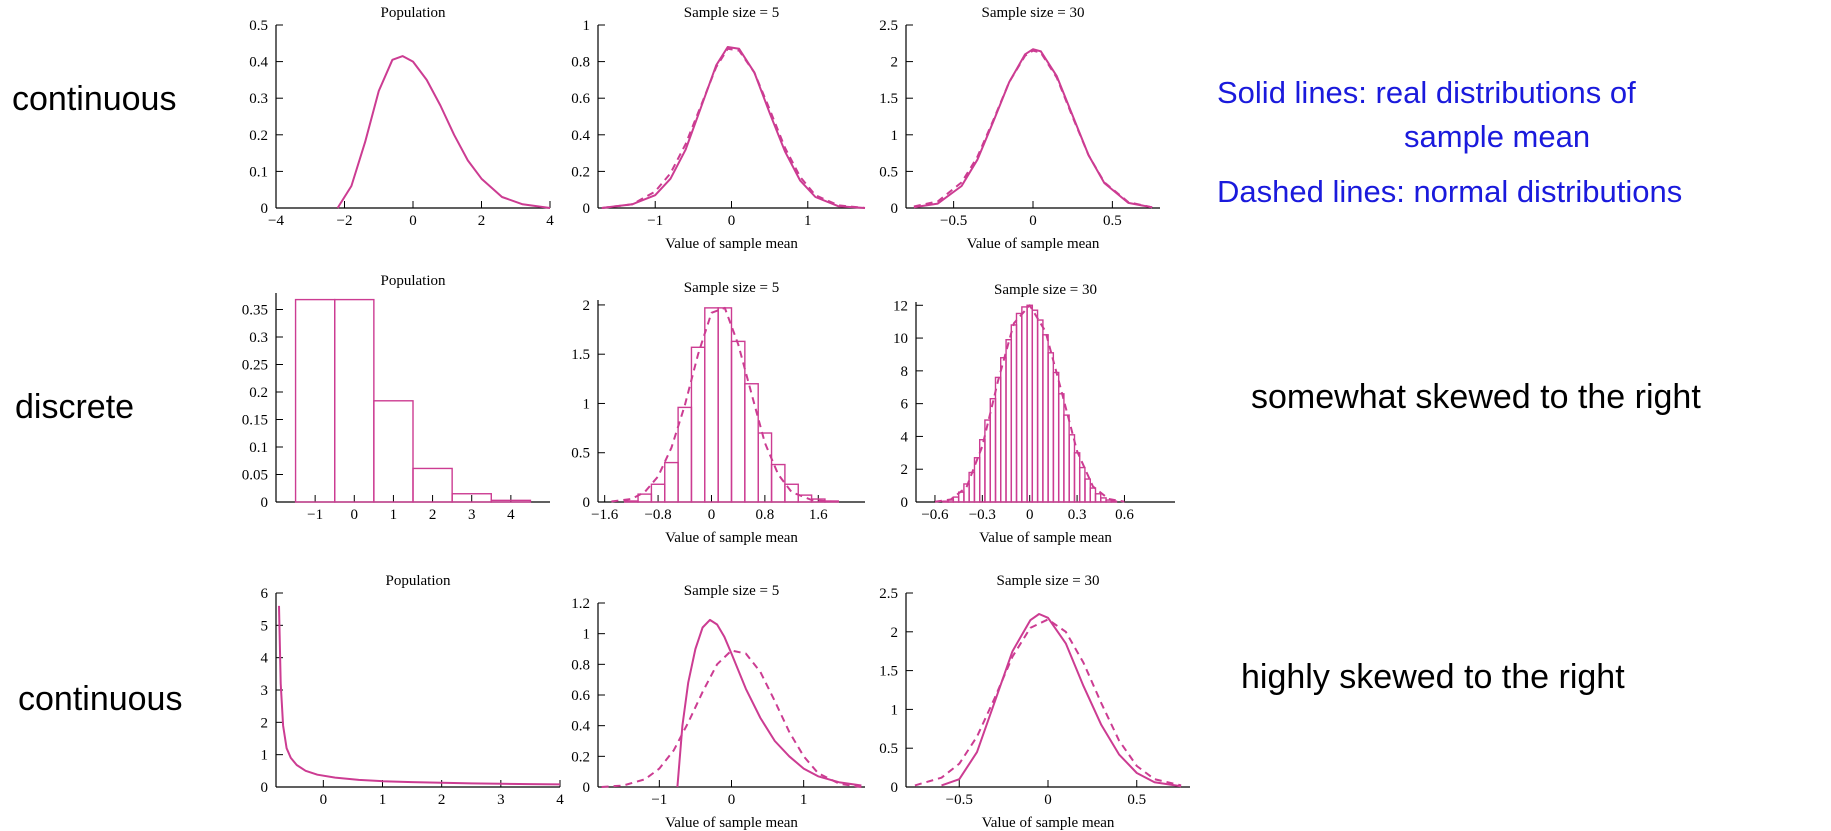  Describe the element at coordinates (255, 311) in the screenshot. I see `panel4-y-tick-label: 0.35` at that location.